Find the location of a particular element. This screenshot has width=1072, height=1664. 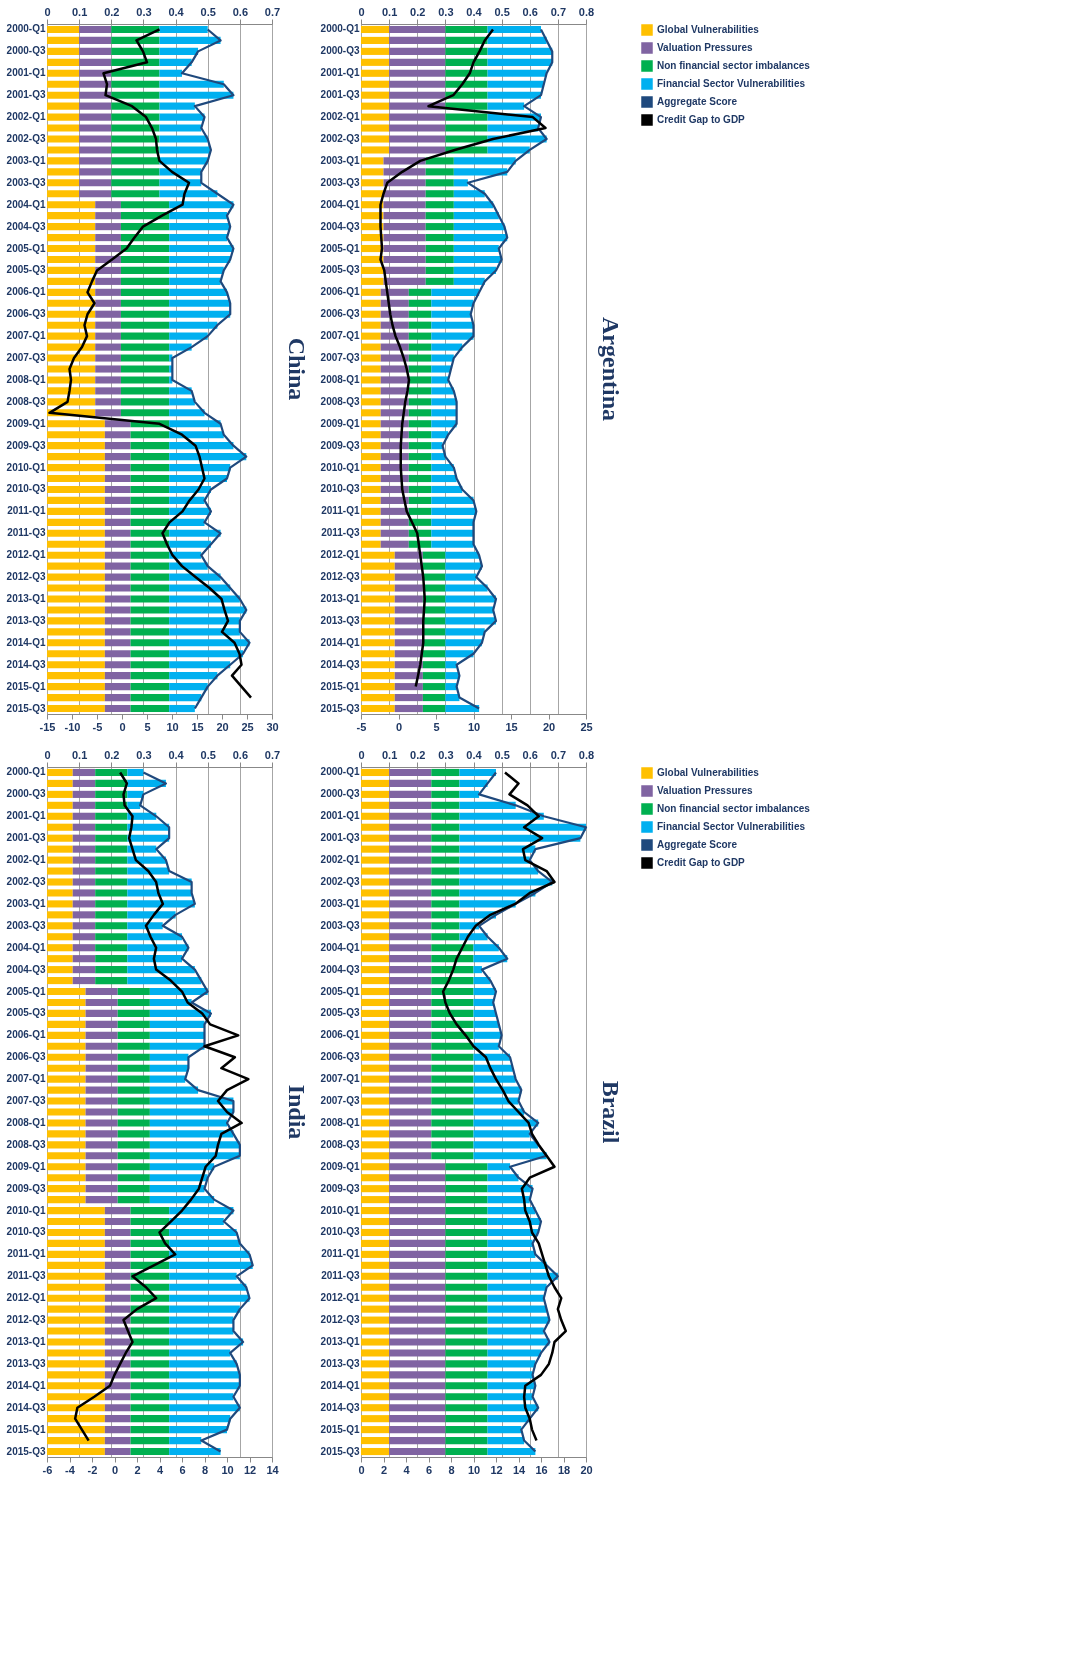

y-tick-label: 2010-Q3 is located at coordinates (340, 1232).